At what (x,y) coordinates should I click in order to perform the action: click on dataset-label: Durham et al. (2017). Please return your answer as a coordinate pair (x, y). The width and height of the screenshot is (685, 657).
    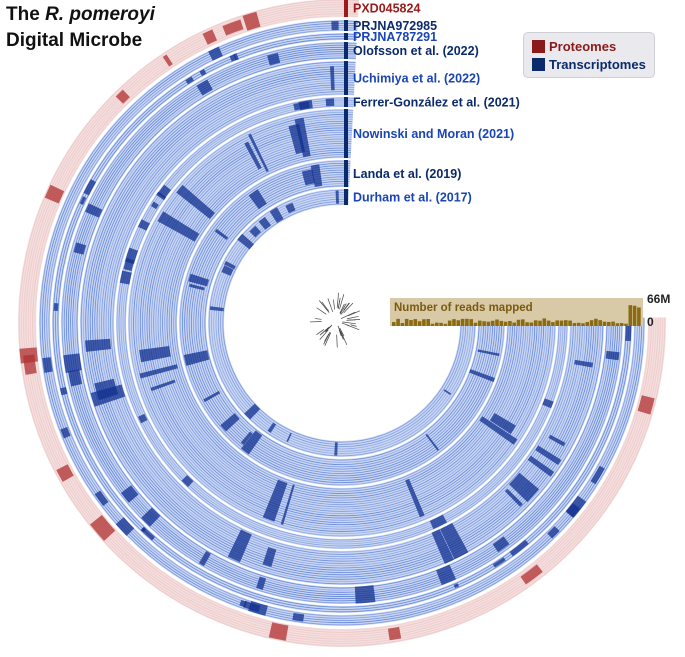
    Looking at the image, I should click on (412, 198).